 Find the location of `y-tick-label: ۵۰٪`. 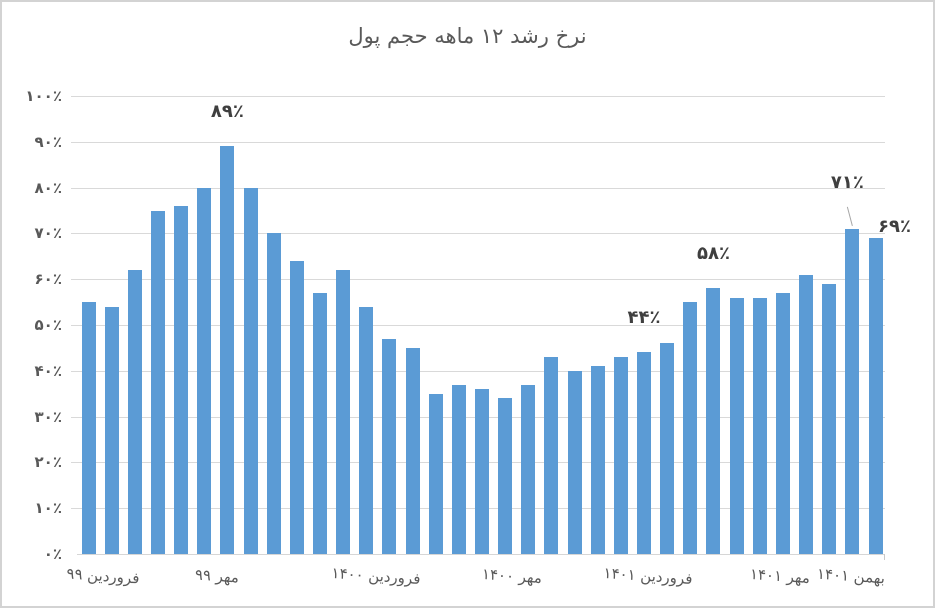

y-tick-label: ۵۰٪ is located at coordinates (48, 325).